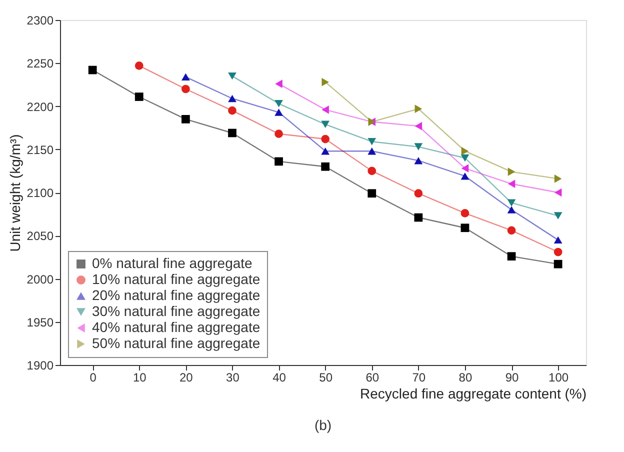  Describe the element at coordinates (40, 279) in the screenshot. I see `y-tick-label: 2000` at that location.